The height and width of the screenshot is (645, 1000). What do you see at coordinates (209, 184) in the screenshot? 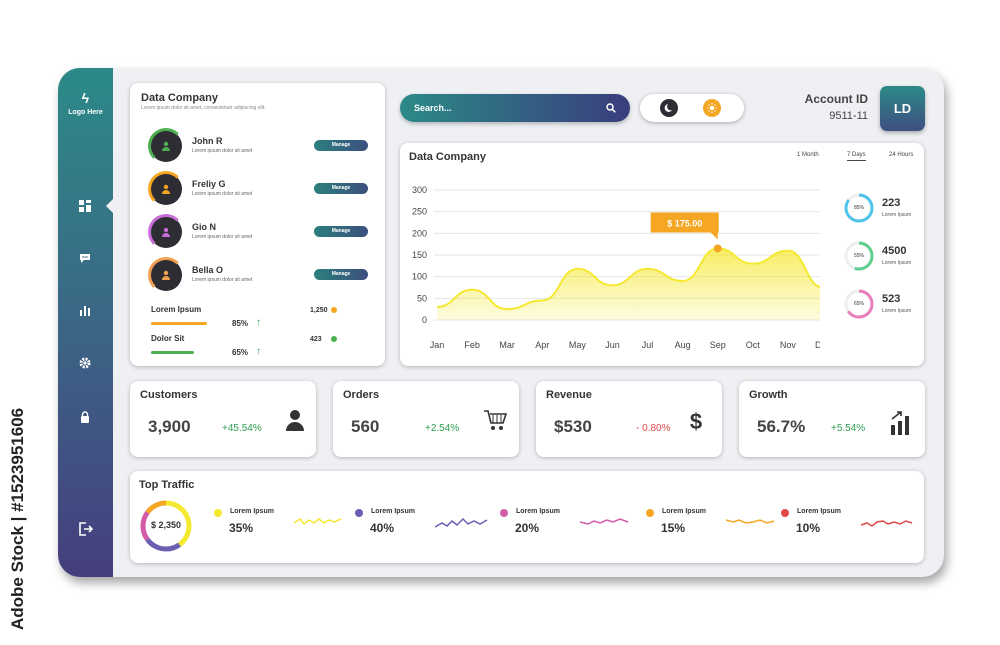
I see `contact-name: Freliy G` at bounding box center [209, 184].